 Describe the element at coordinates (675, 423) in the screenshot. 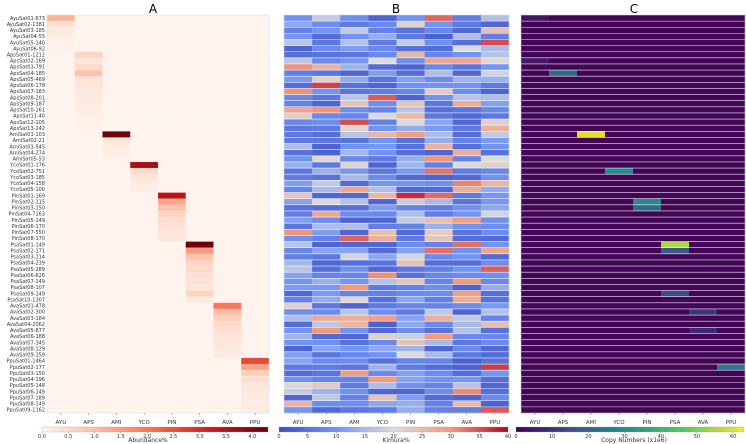

I see `col-label-c: PSA` at that location.